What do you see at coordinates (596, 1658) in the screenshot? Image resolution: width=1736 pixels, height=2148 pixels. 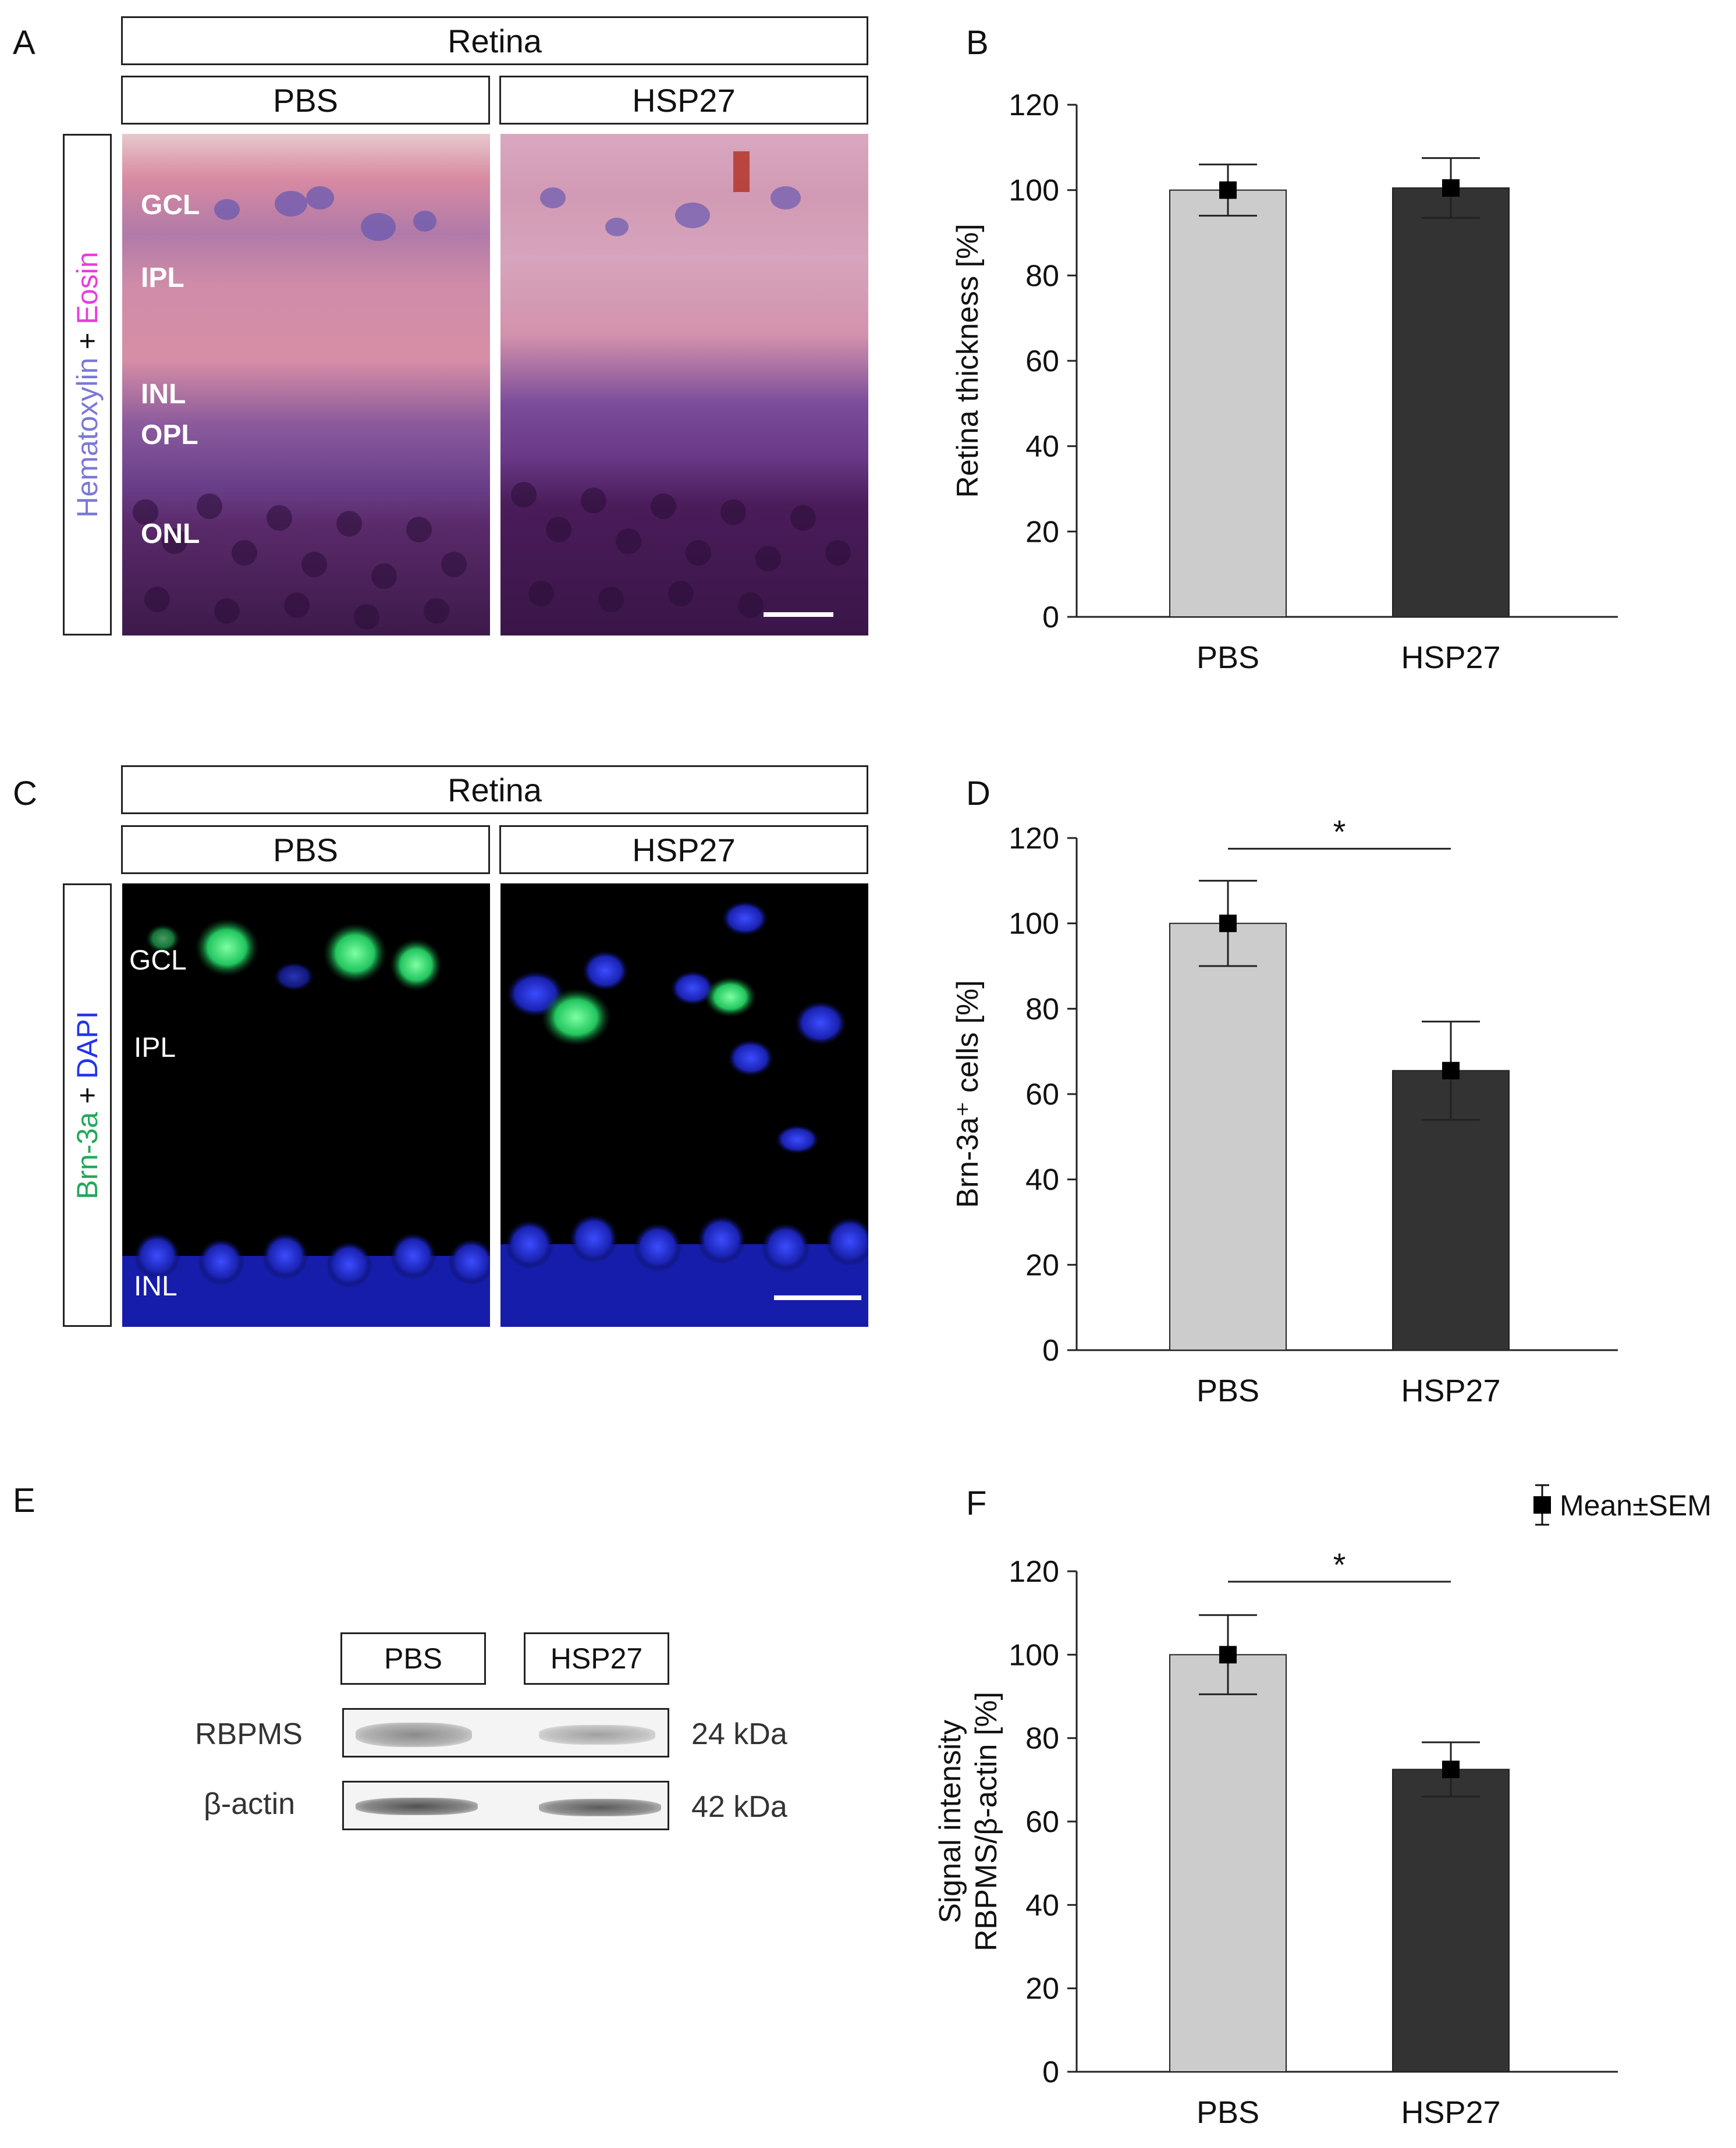 I see `blot-header-hsp27: HSP27` at bounding box center [596, 1658].